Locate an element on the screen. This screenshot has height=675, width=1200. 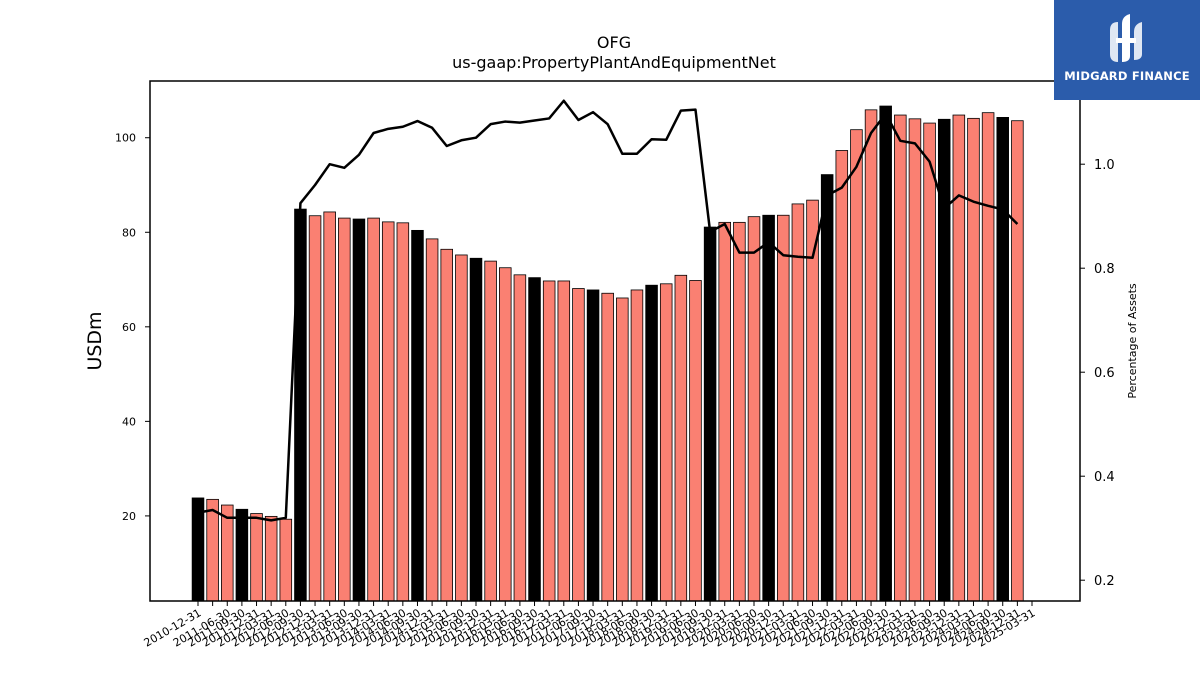
logo-mark-icon is located at coordinates (1126, 38).